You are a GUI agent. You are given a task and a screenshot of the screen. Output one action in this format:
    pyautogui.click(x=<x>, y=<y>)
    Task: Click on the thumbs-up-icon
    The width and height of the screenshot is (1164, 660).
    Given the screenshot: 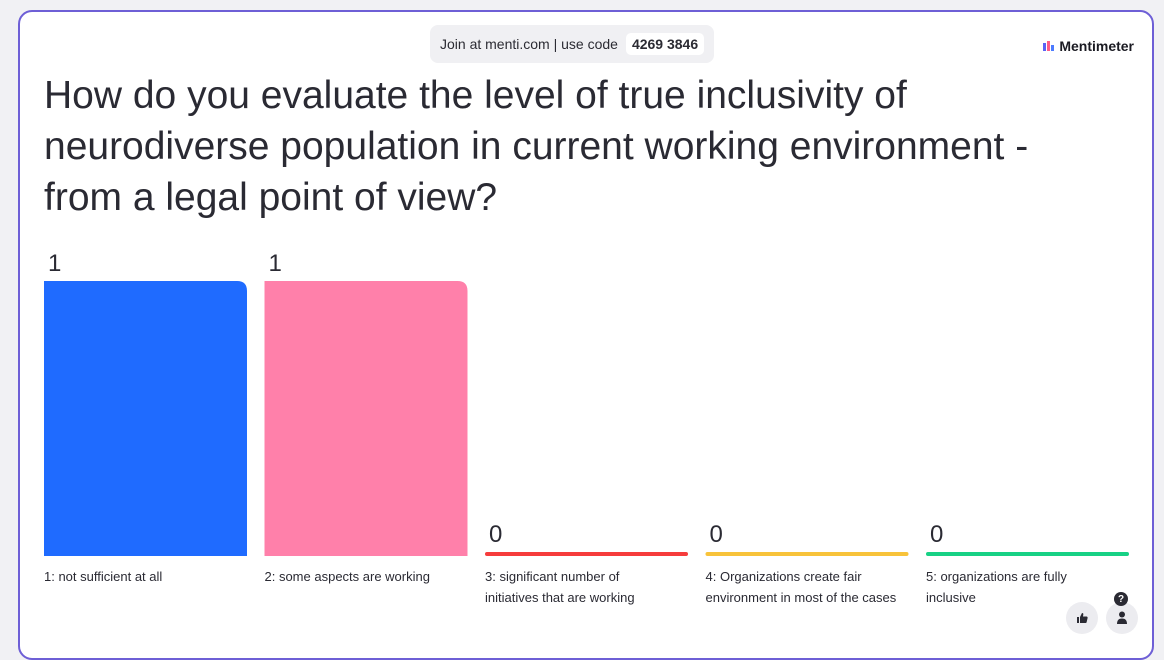 What is the action you would take?
    pyautogui.click(x=1082, y=618)
    